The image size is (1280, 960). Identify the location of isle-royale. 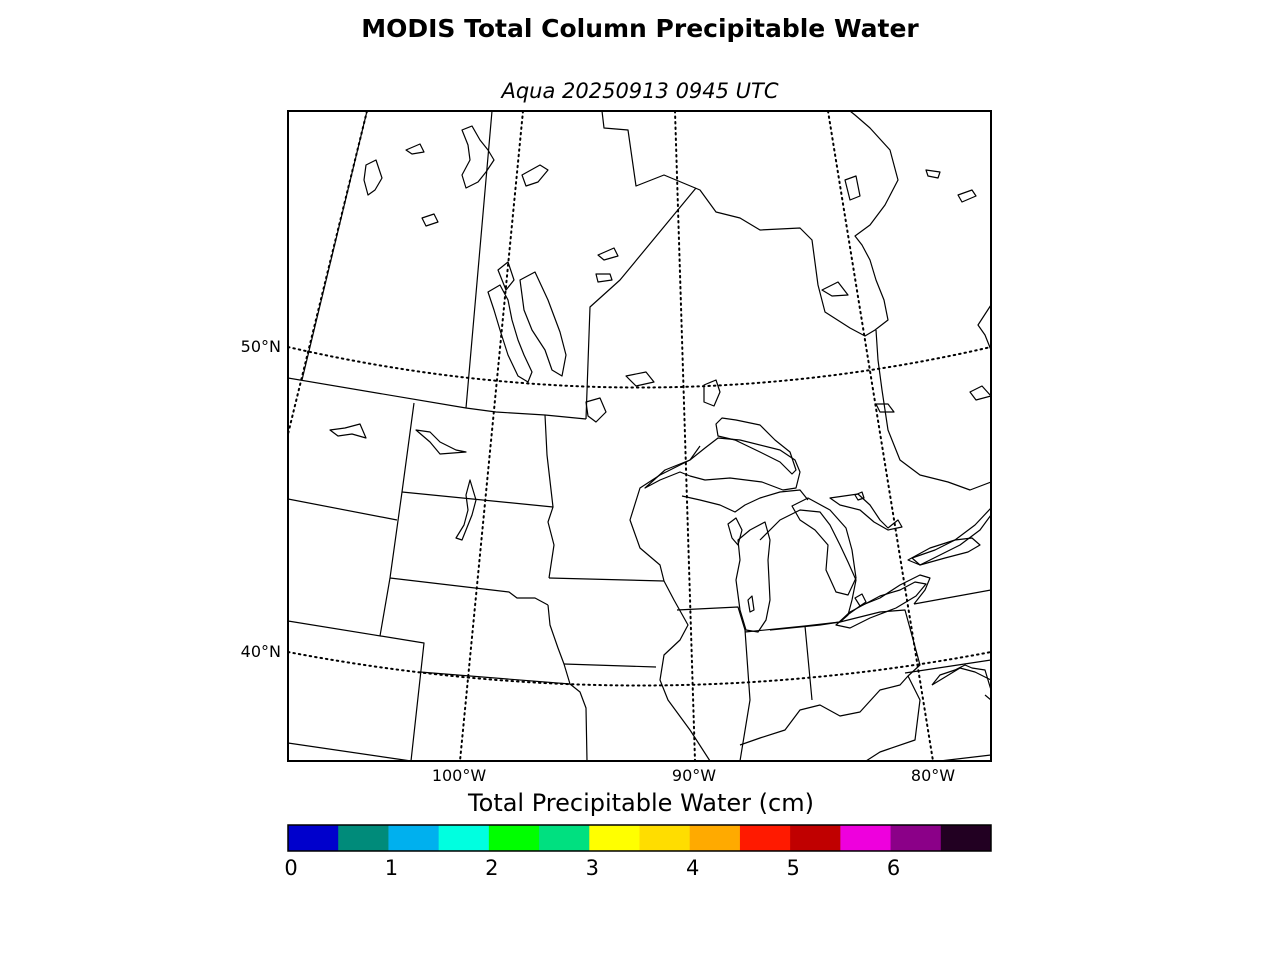
(756, 446).